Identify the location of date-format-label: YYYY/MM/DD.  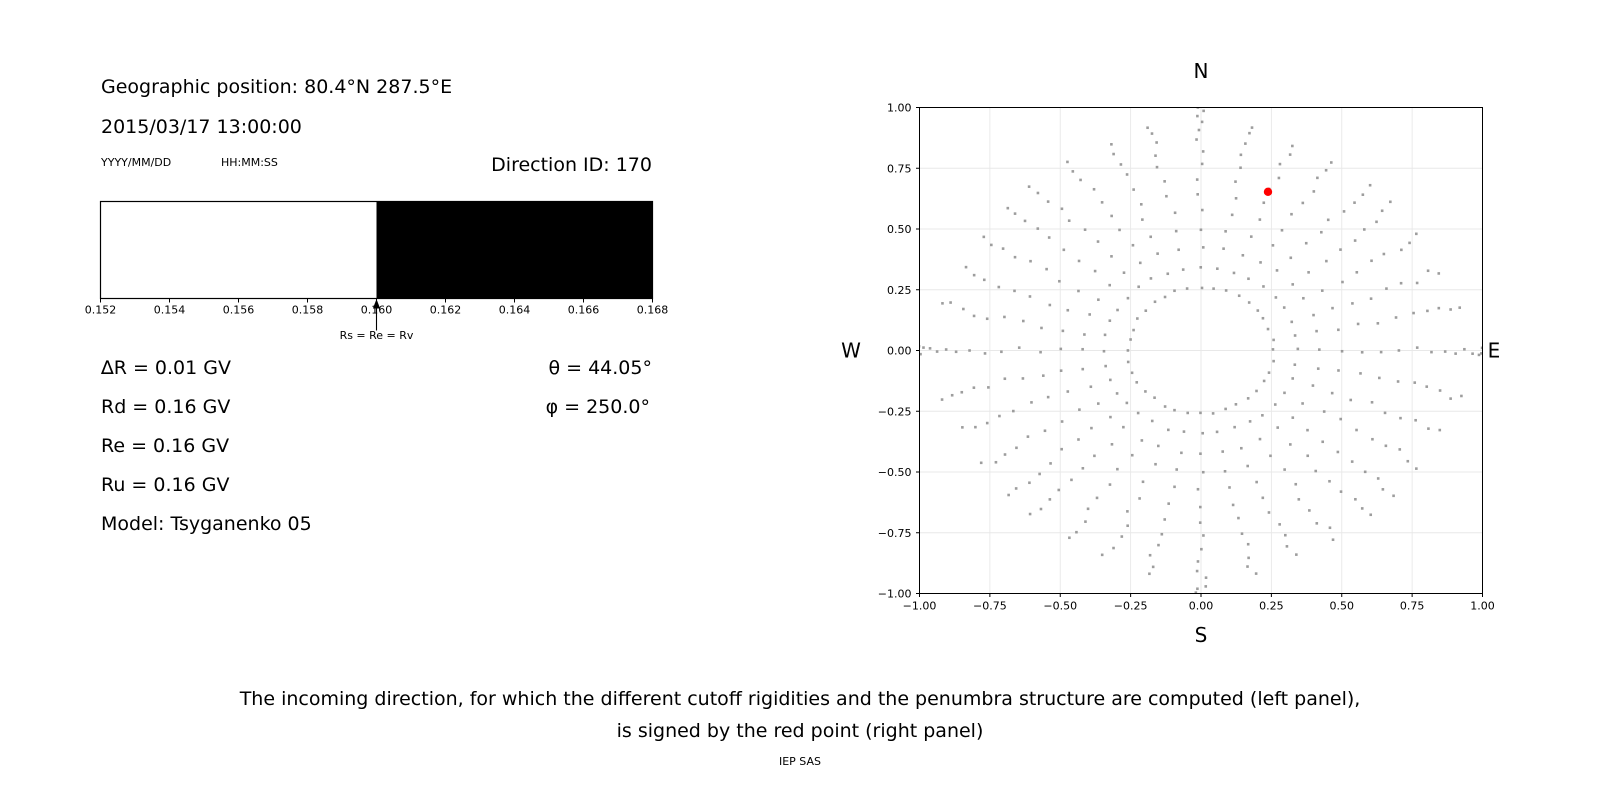
(136, 162).